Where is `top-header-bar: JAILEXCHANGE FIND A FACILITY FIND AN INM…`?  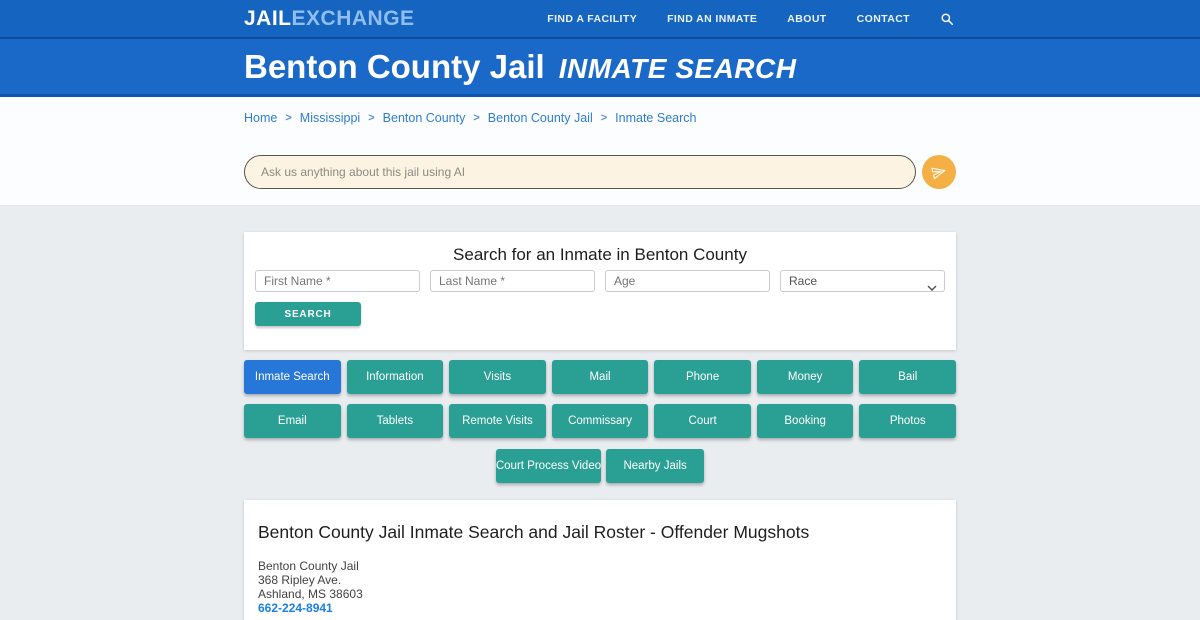 top-header-bar: JAILEXCHANGE FIND A FACILITY FIND AN INM… is located at coordinates (600, 19).